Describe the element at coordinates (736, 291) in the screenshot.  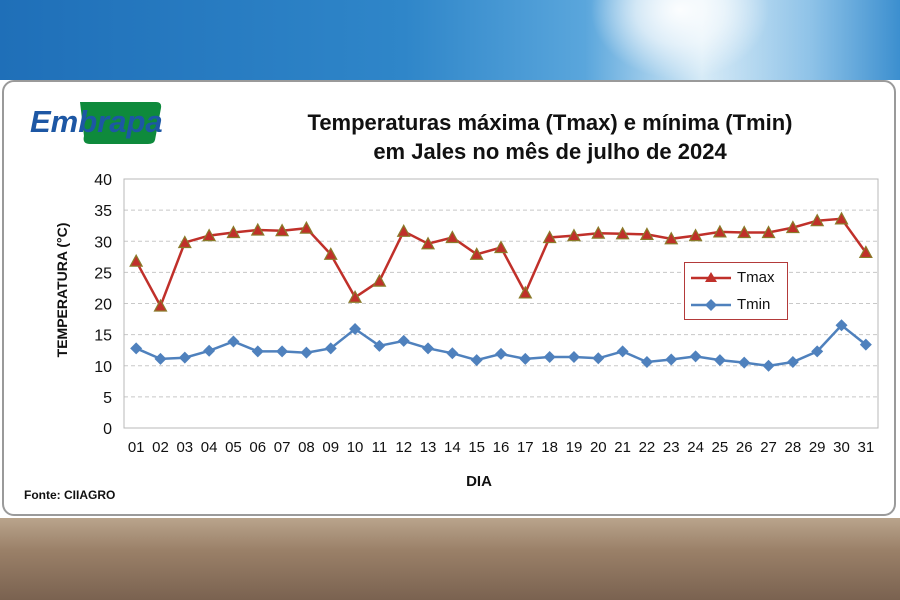
I see `legend: Tmax Tmin` at that location.